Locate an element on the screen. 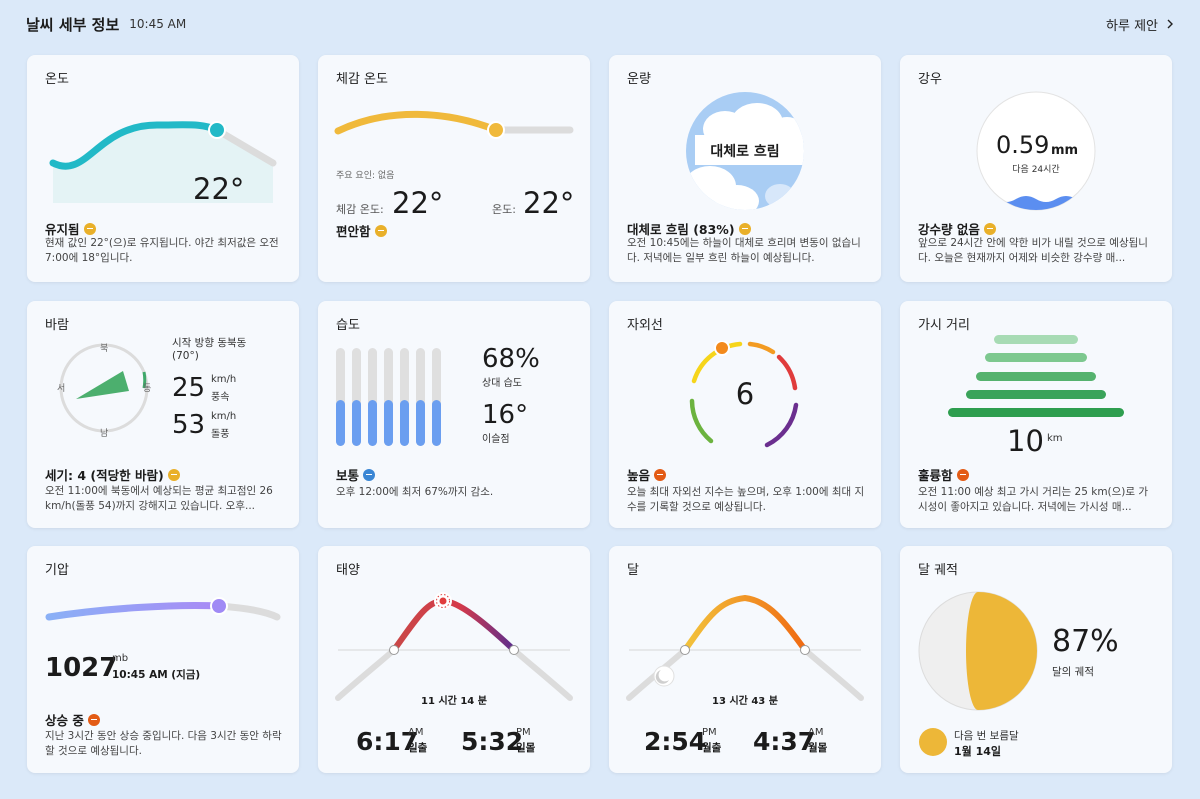  compass-north: 북 is located at coordinates (104, 349).